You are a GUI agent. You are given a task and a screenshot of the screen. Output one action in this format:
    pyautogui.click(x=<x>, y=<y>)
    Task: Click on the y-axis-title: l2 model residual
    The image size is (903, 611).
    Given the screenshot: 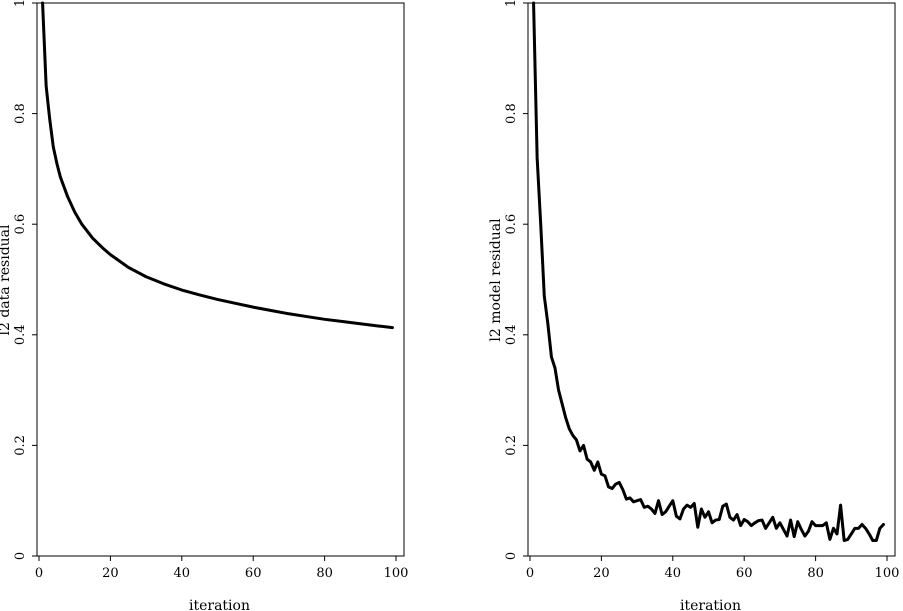 What is the action you would take?
    pyautogui.click(x=496, y=280)
    